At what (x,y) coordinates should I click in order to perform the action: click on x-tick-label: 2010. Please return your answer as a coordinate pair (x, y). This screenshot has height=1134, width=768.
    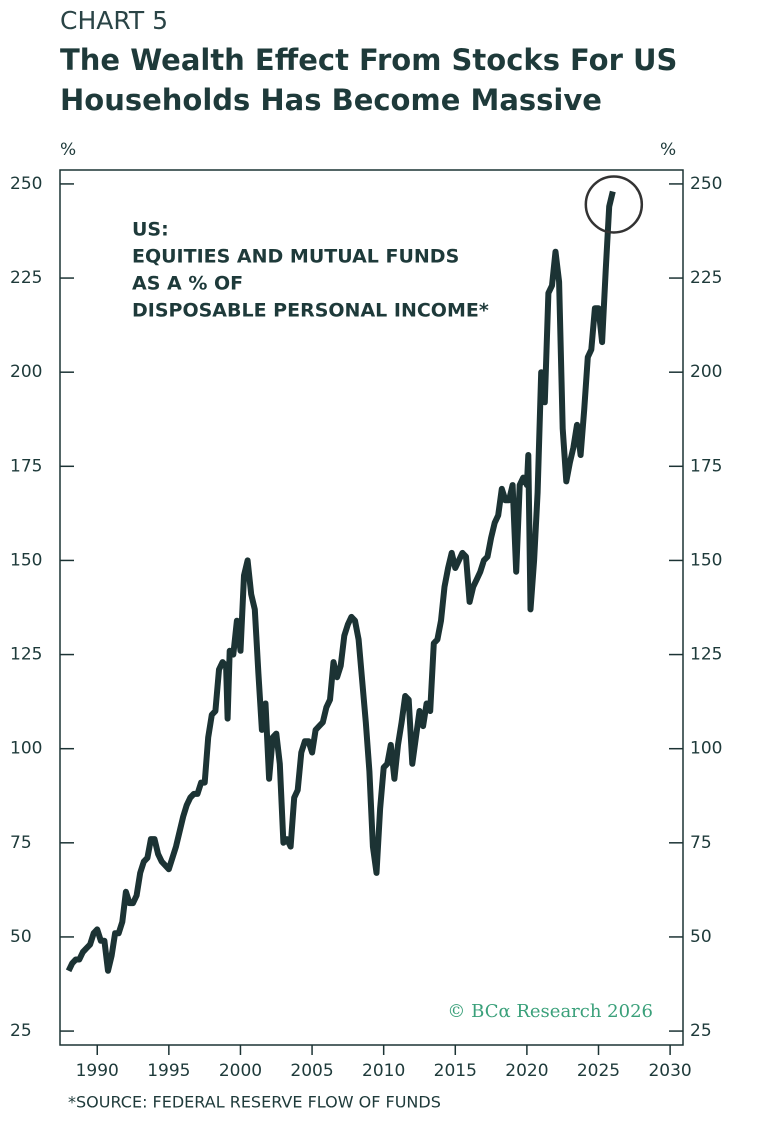
    Looking at the image, I should click on (383, 1071).